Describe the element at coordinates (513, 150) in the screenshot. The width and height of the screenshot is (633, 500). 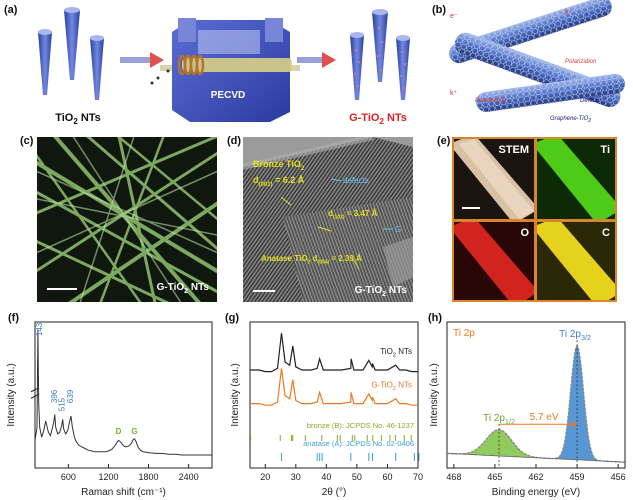
I see `map-label-stem: STEM` at that location.